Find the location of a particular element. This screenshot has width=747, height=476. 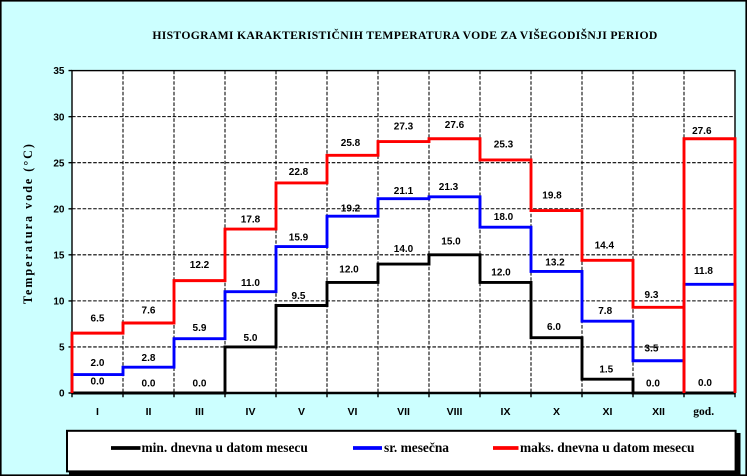

svg-text: 20 is located at coordinates (59, 209).